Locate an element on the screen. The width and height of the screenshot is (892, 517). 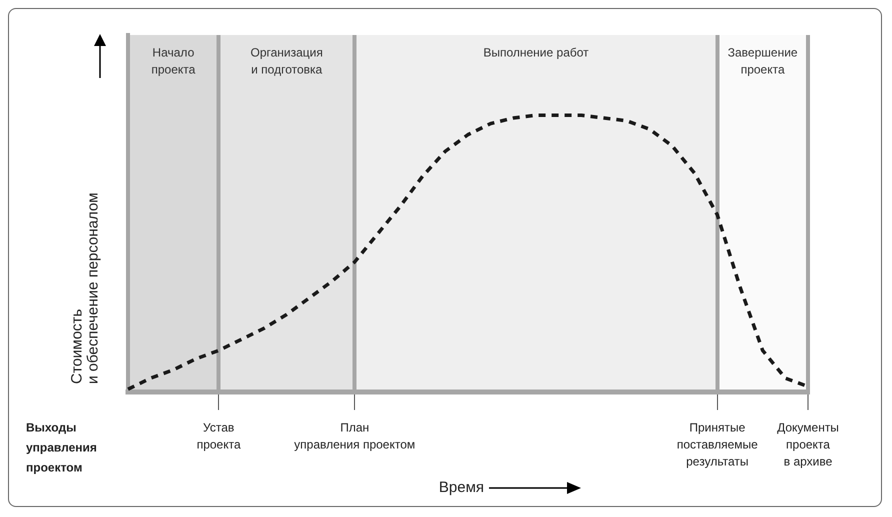
text: Организация и подготовка is located at coordinates (286, 60).